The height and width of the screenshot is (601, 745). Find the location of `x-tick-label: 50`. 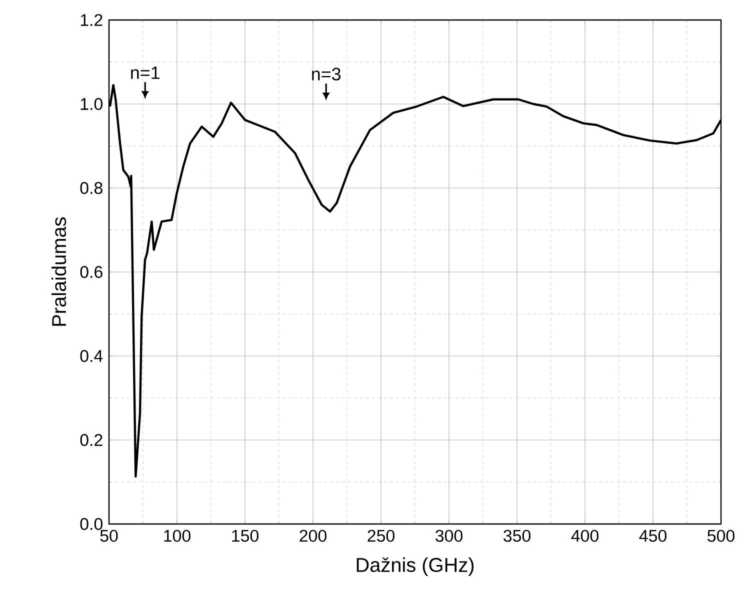

x-tick-label: 50 is located at coordinates (109, 536).